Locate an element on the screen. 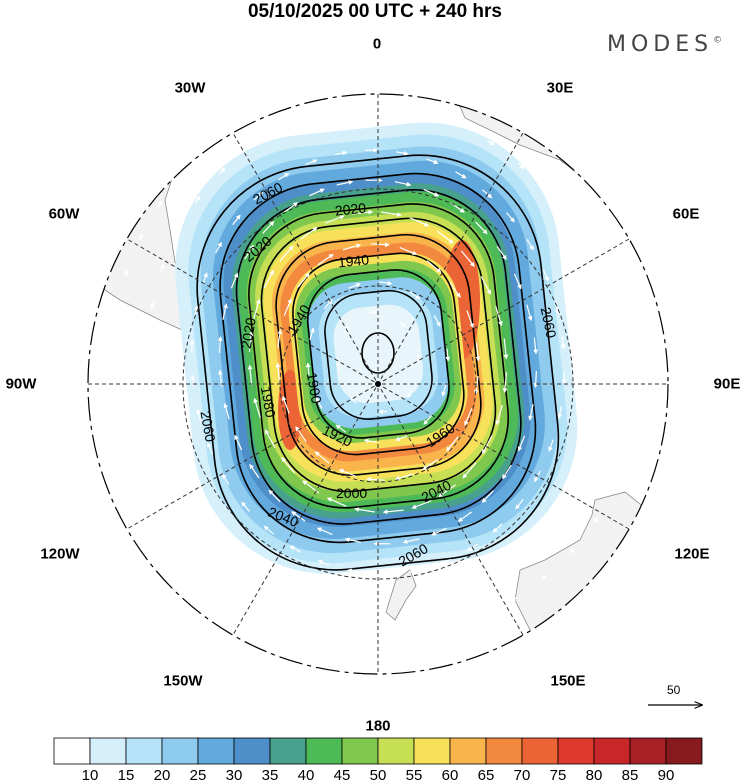  colorbar-tick-label: 60 is located at coordinates (450, 775).